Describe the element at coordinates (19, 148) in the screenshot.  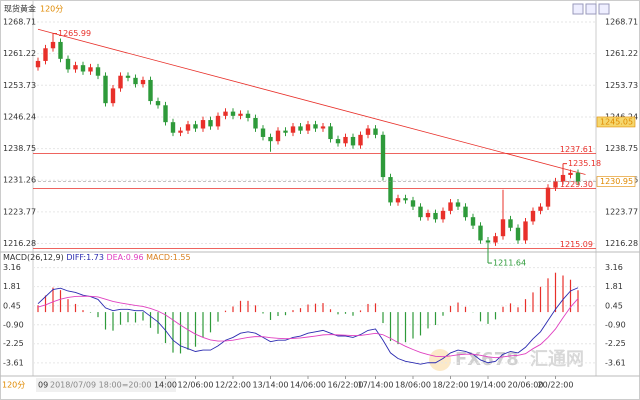
I see `y-tick-label: 1238.75` at that location.